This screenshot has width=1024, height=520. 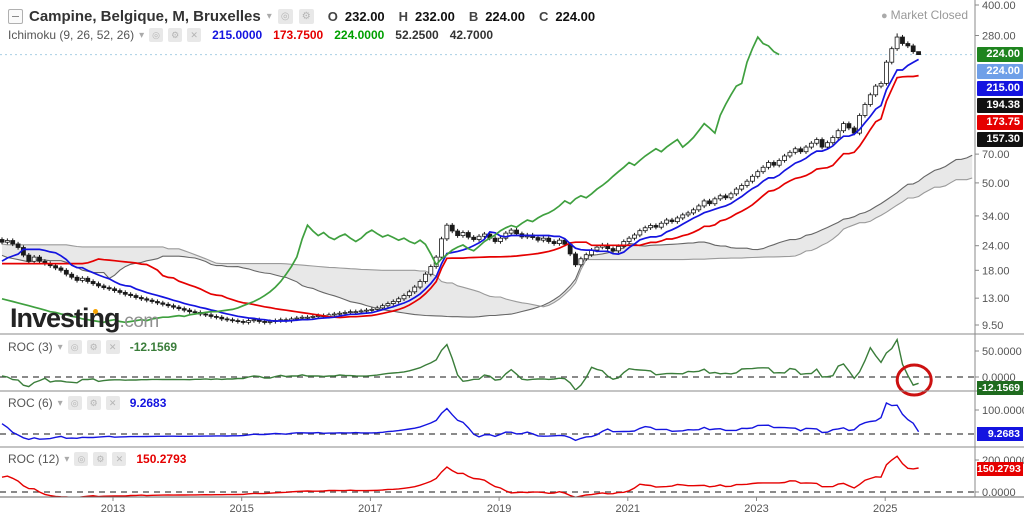 I want to click on svg-text: 9.50, so click(x=992, y=326).